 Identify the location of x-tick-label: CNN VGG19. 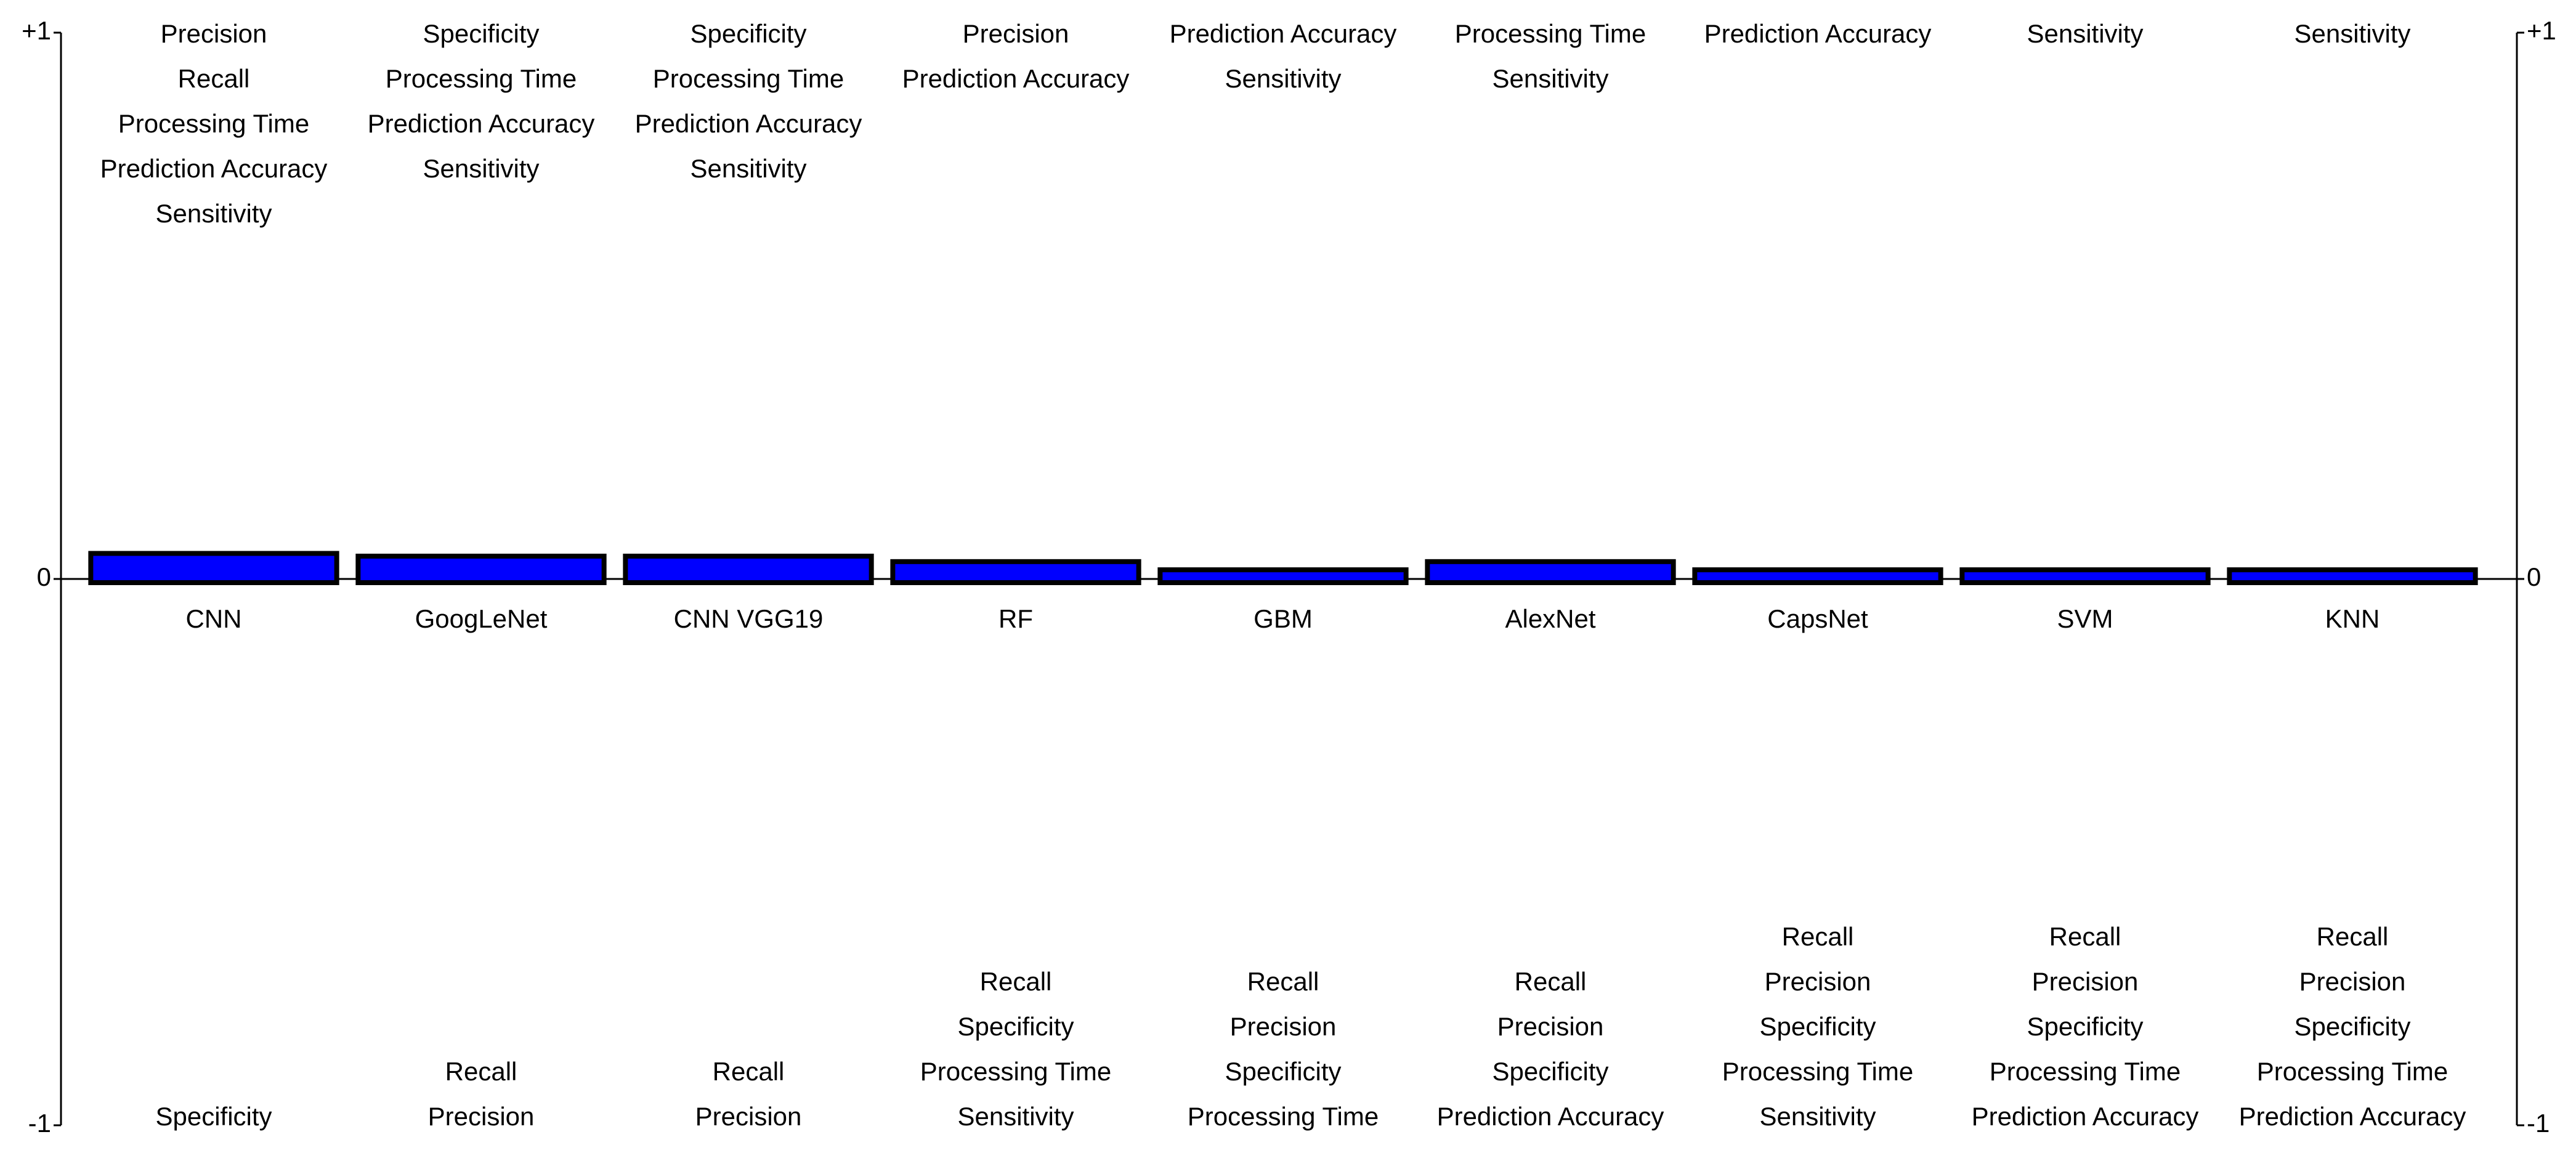
(749, 619).